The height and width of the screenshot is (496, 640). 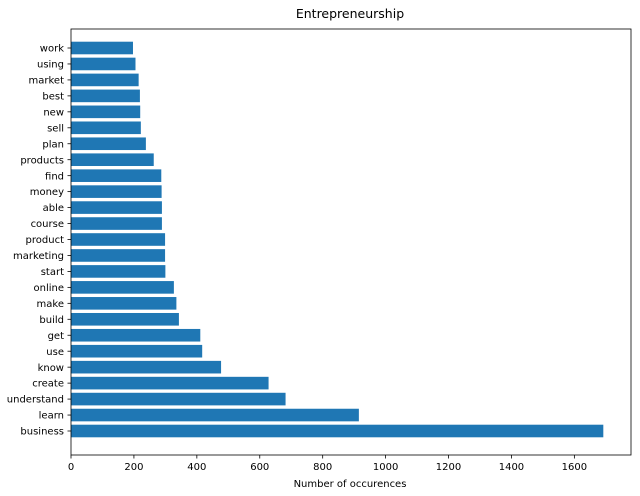 I want to click on x-ticks: 0 200 400 600 800 1000 1200 1400 1600, so click(x=327, y=464).